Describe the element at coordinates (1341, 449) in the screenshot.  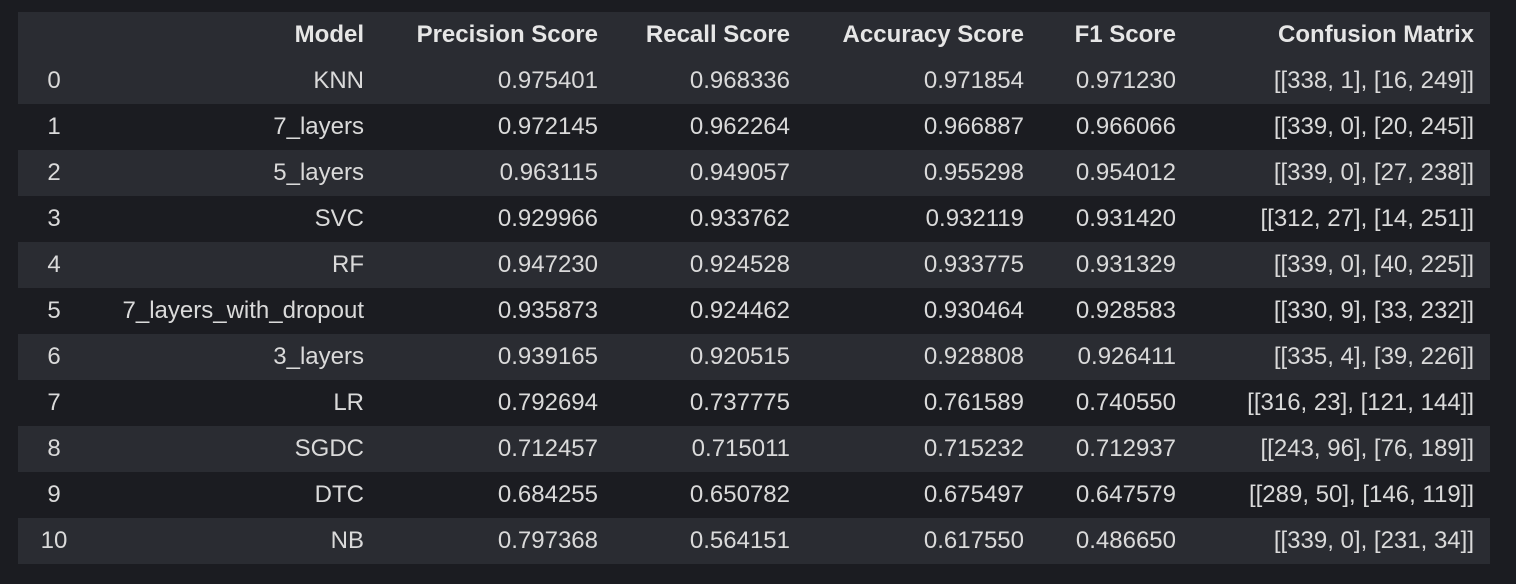
I see `confusion-matrix: [[243, 96], [76, 189]]` at that location.